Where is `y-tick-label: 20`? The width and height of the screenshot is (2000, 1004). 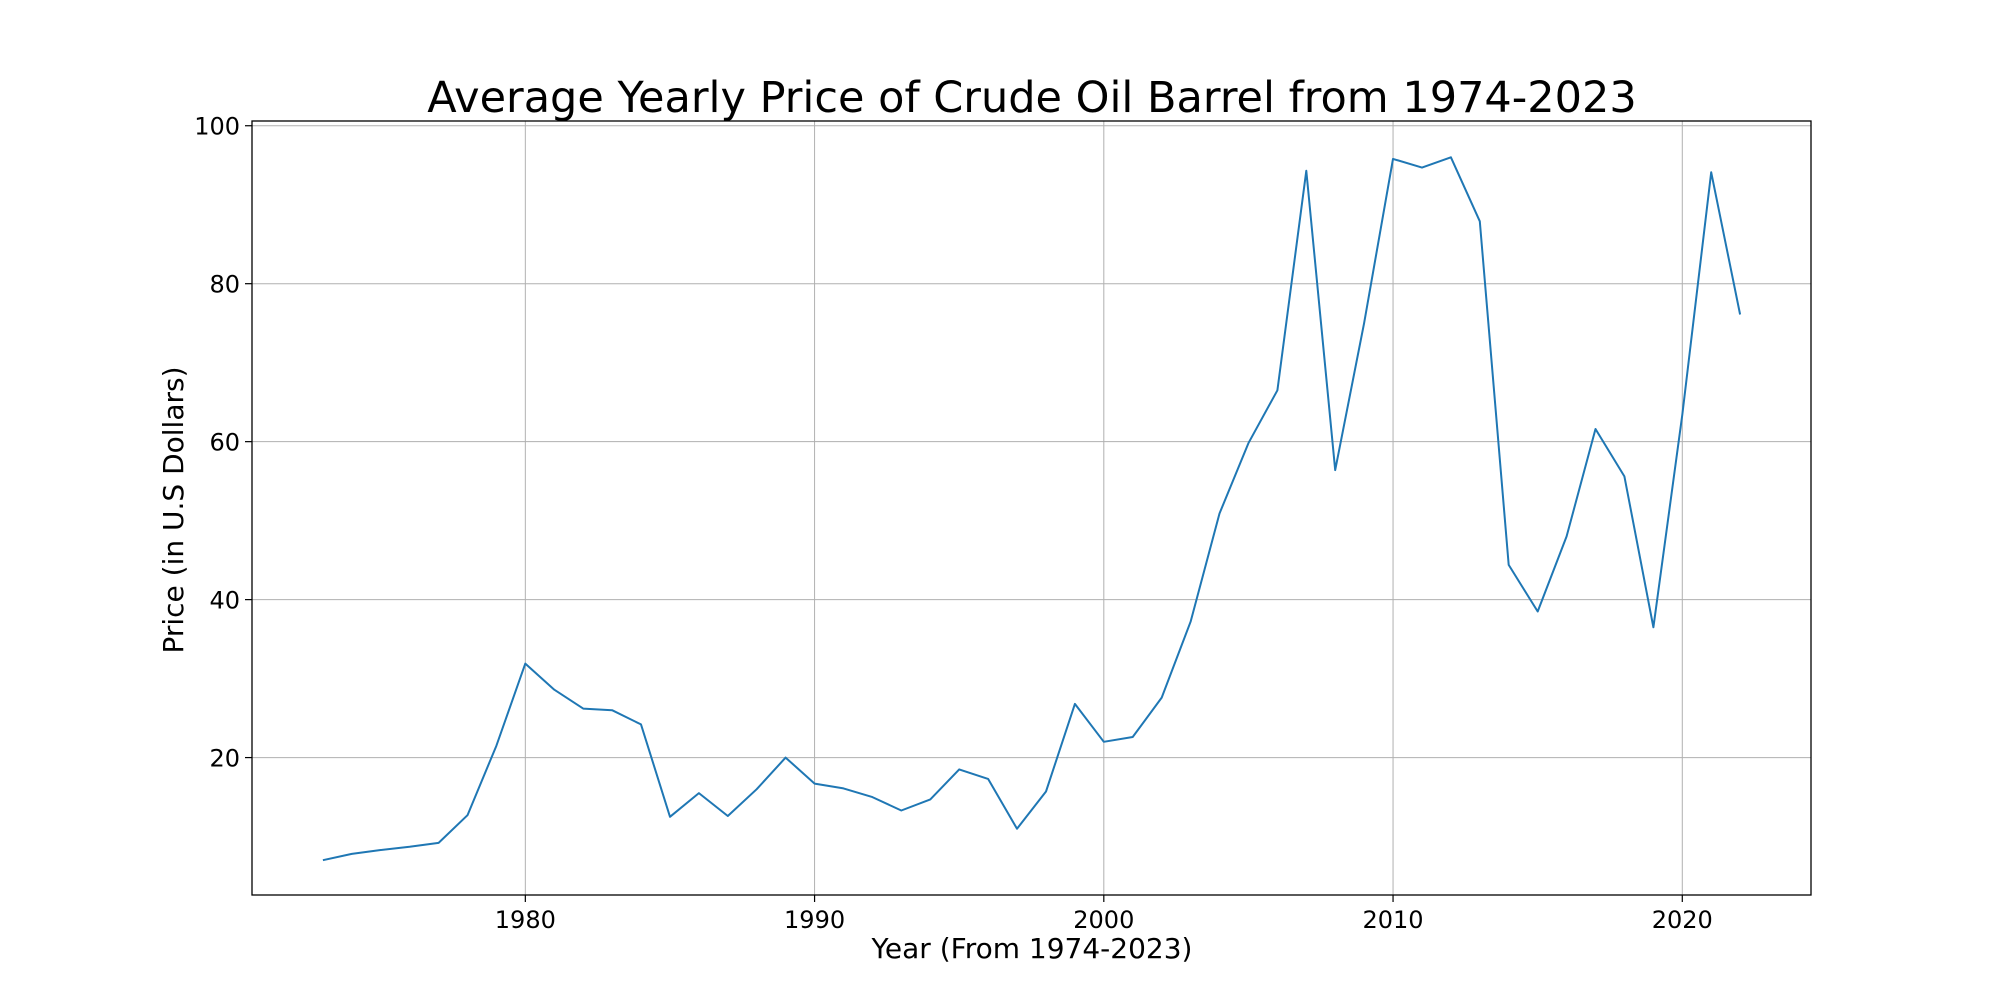 y-tick-label: 20 is located at coordinates (224, 759).